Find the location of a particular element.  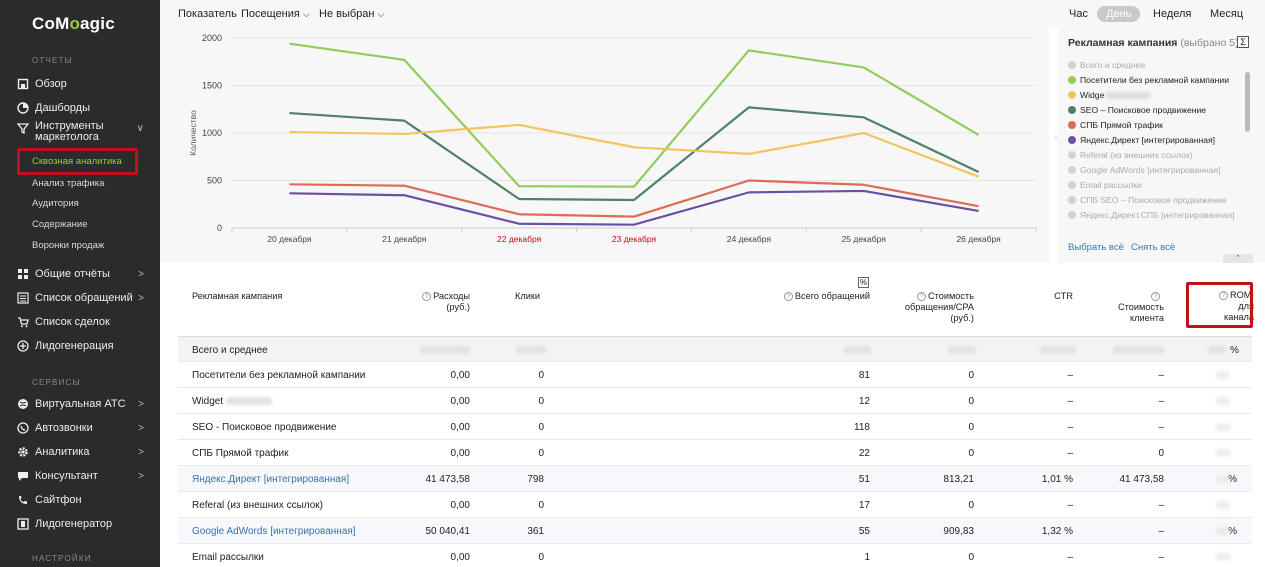

select-all-link: Выбрать всё is located at coordinates (1096, 247).